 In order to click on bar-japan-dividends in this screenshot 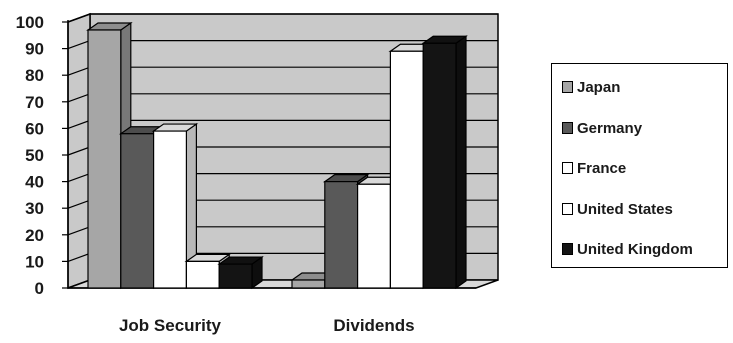, I will do `click(308, 284)`.